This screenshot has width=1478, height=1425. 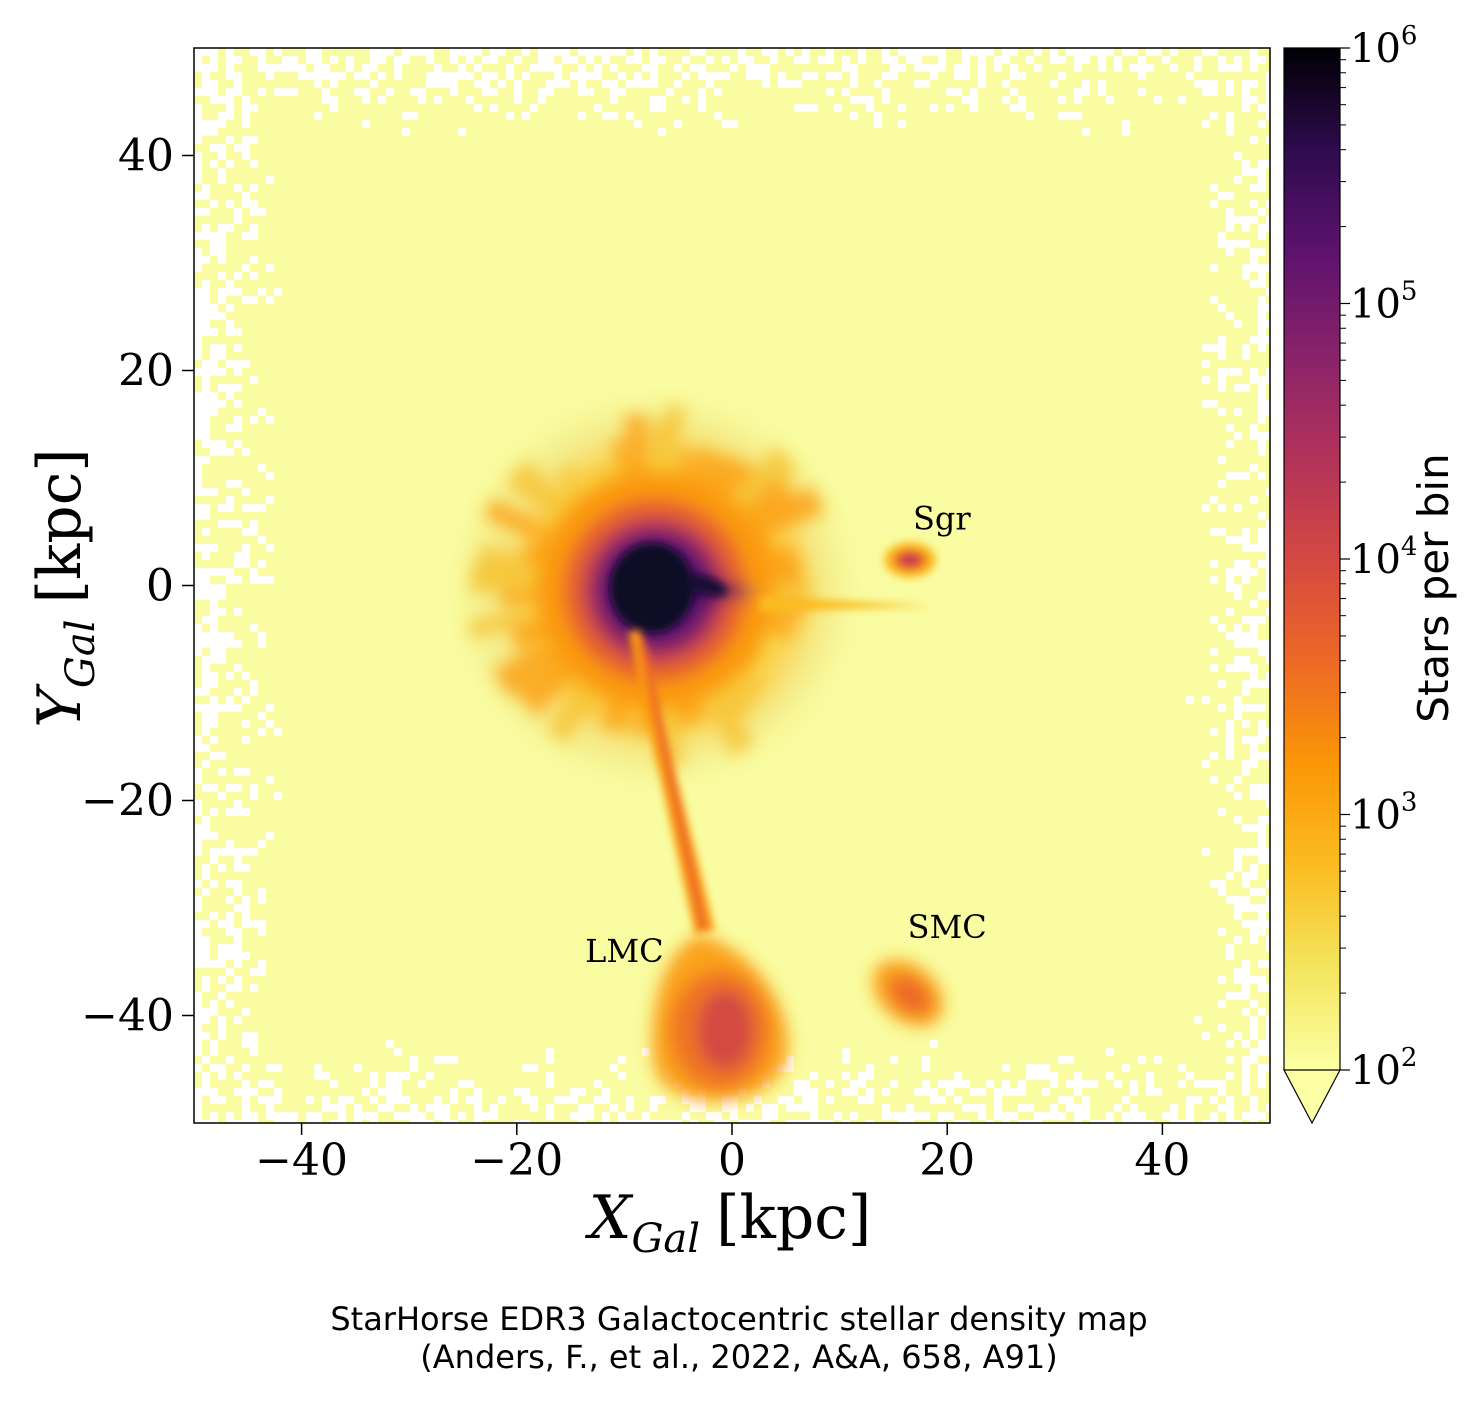 What do you see at coordinates (146, 371) in the screenshot?
I see `y-tick-label: 20` at bounding box center [146, 371].